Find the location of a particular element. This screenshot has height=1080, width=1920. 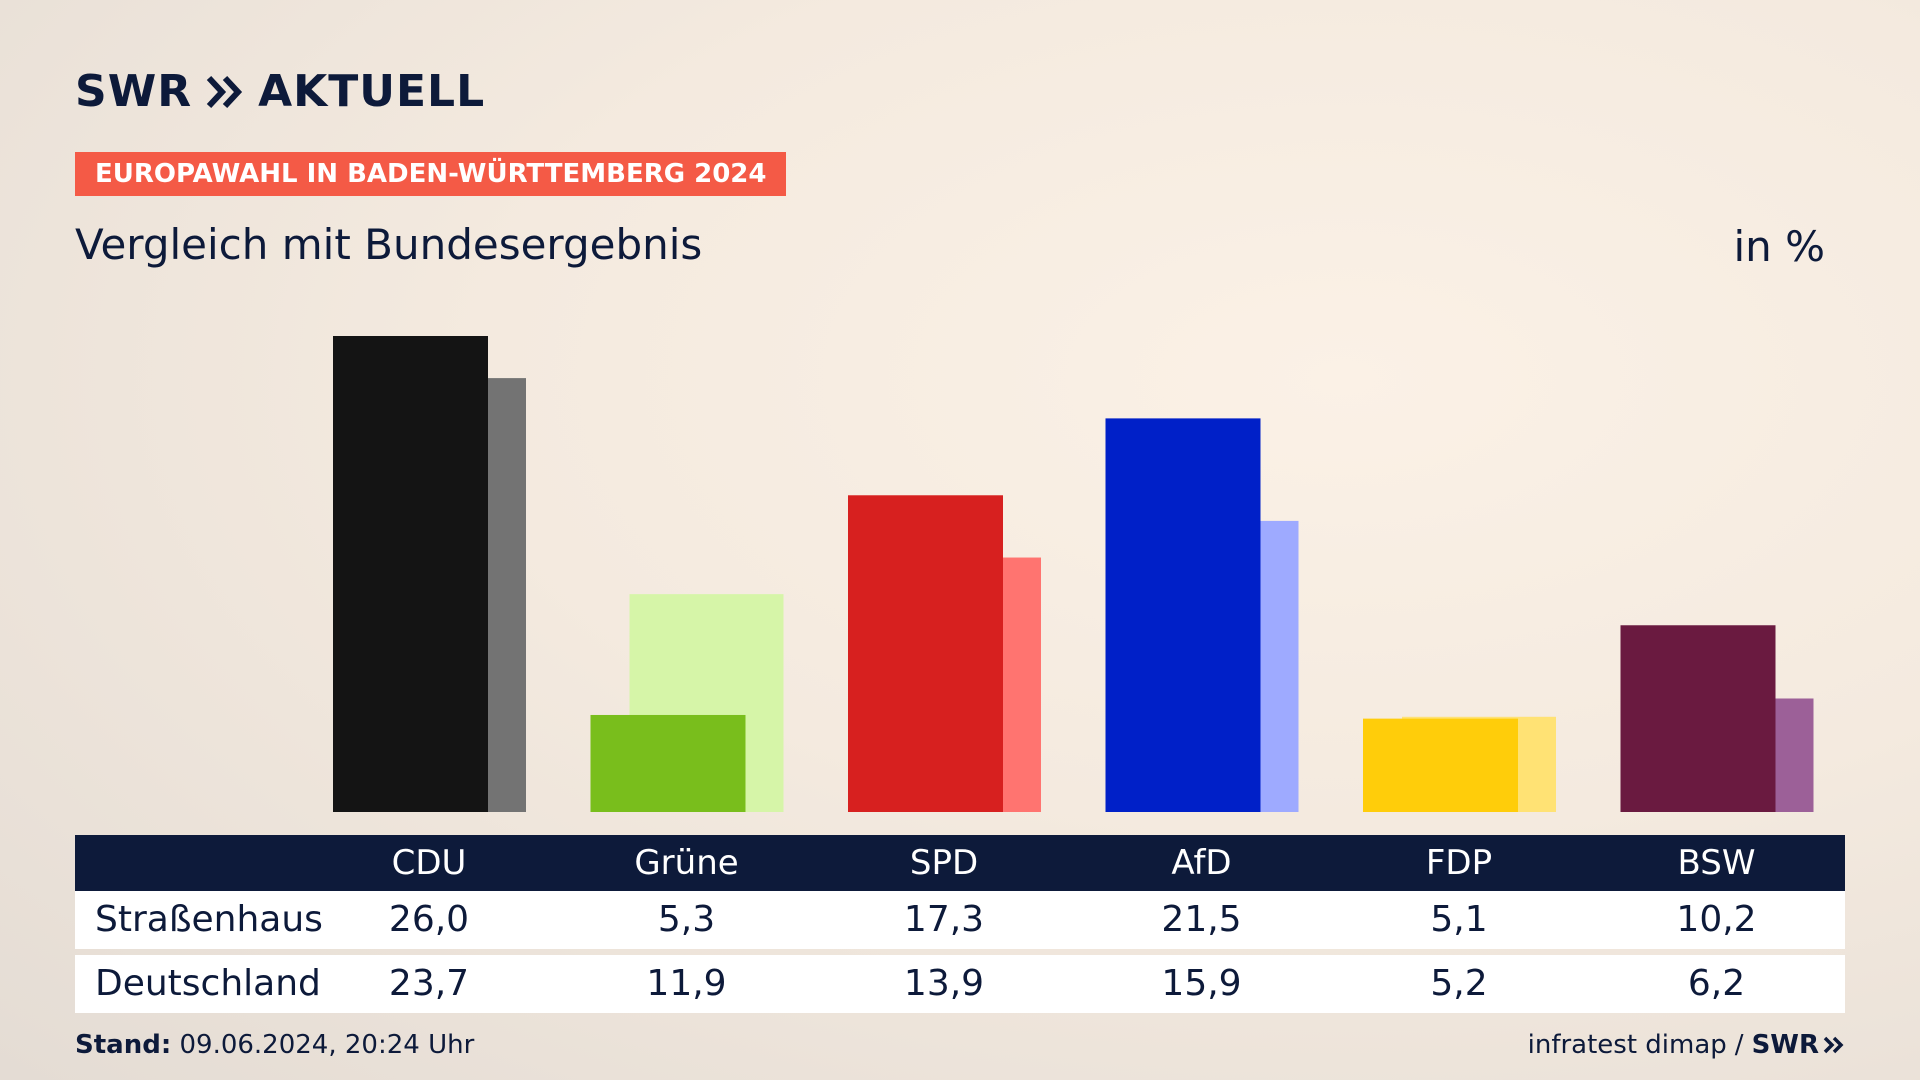

value-cell-gruene: 5,3 is located at coordinates (686, 919).